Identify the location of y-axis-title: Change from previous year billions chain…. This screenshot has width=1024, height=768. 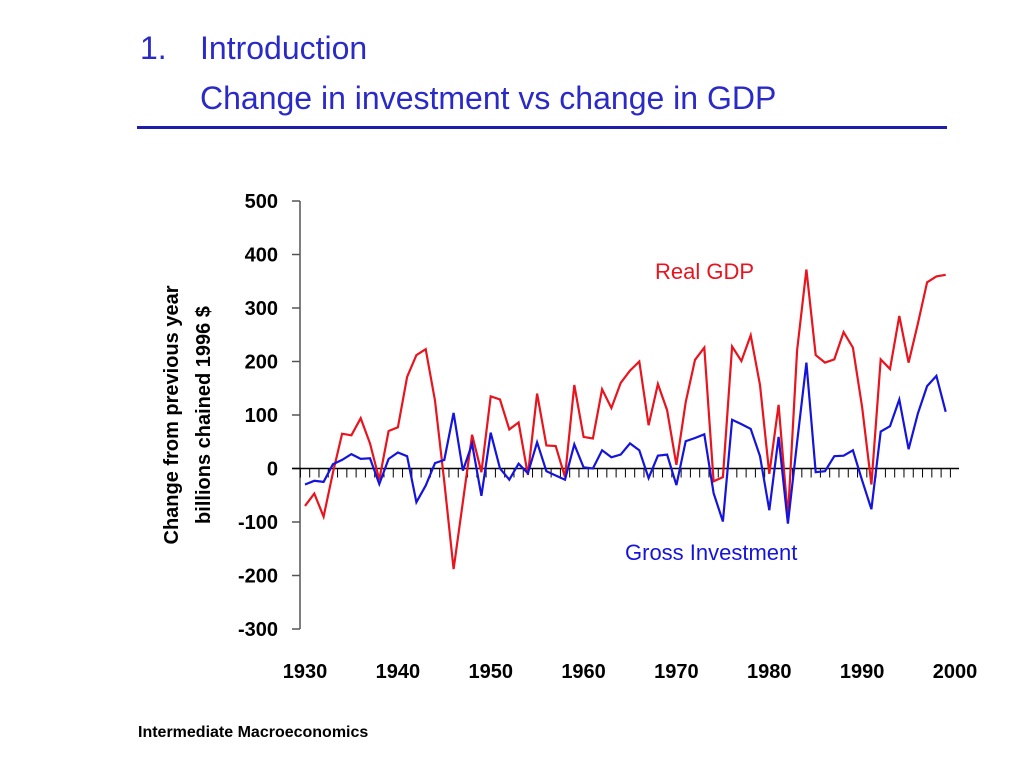
(188, 414).